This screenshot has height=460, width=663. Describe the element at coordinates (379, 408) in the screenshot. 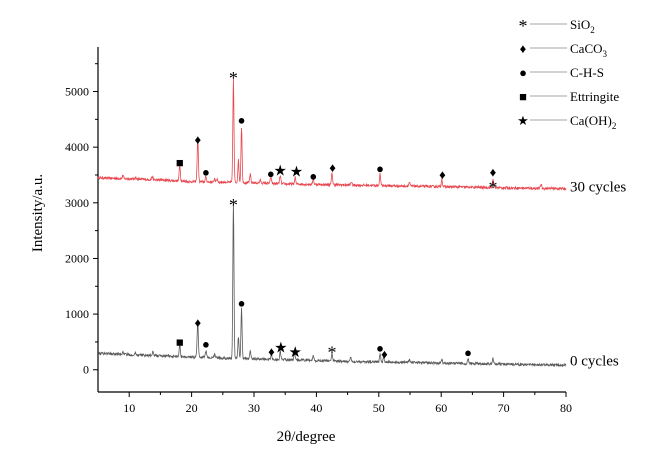

I see `x-tick-label: 50` at that location.